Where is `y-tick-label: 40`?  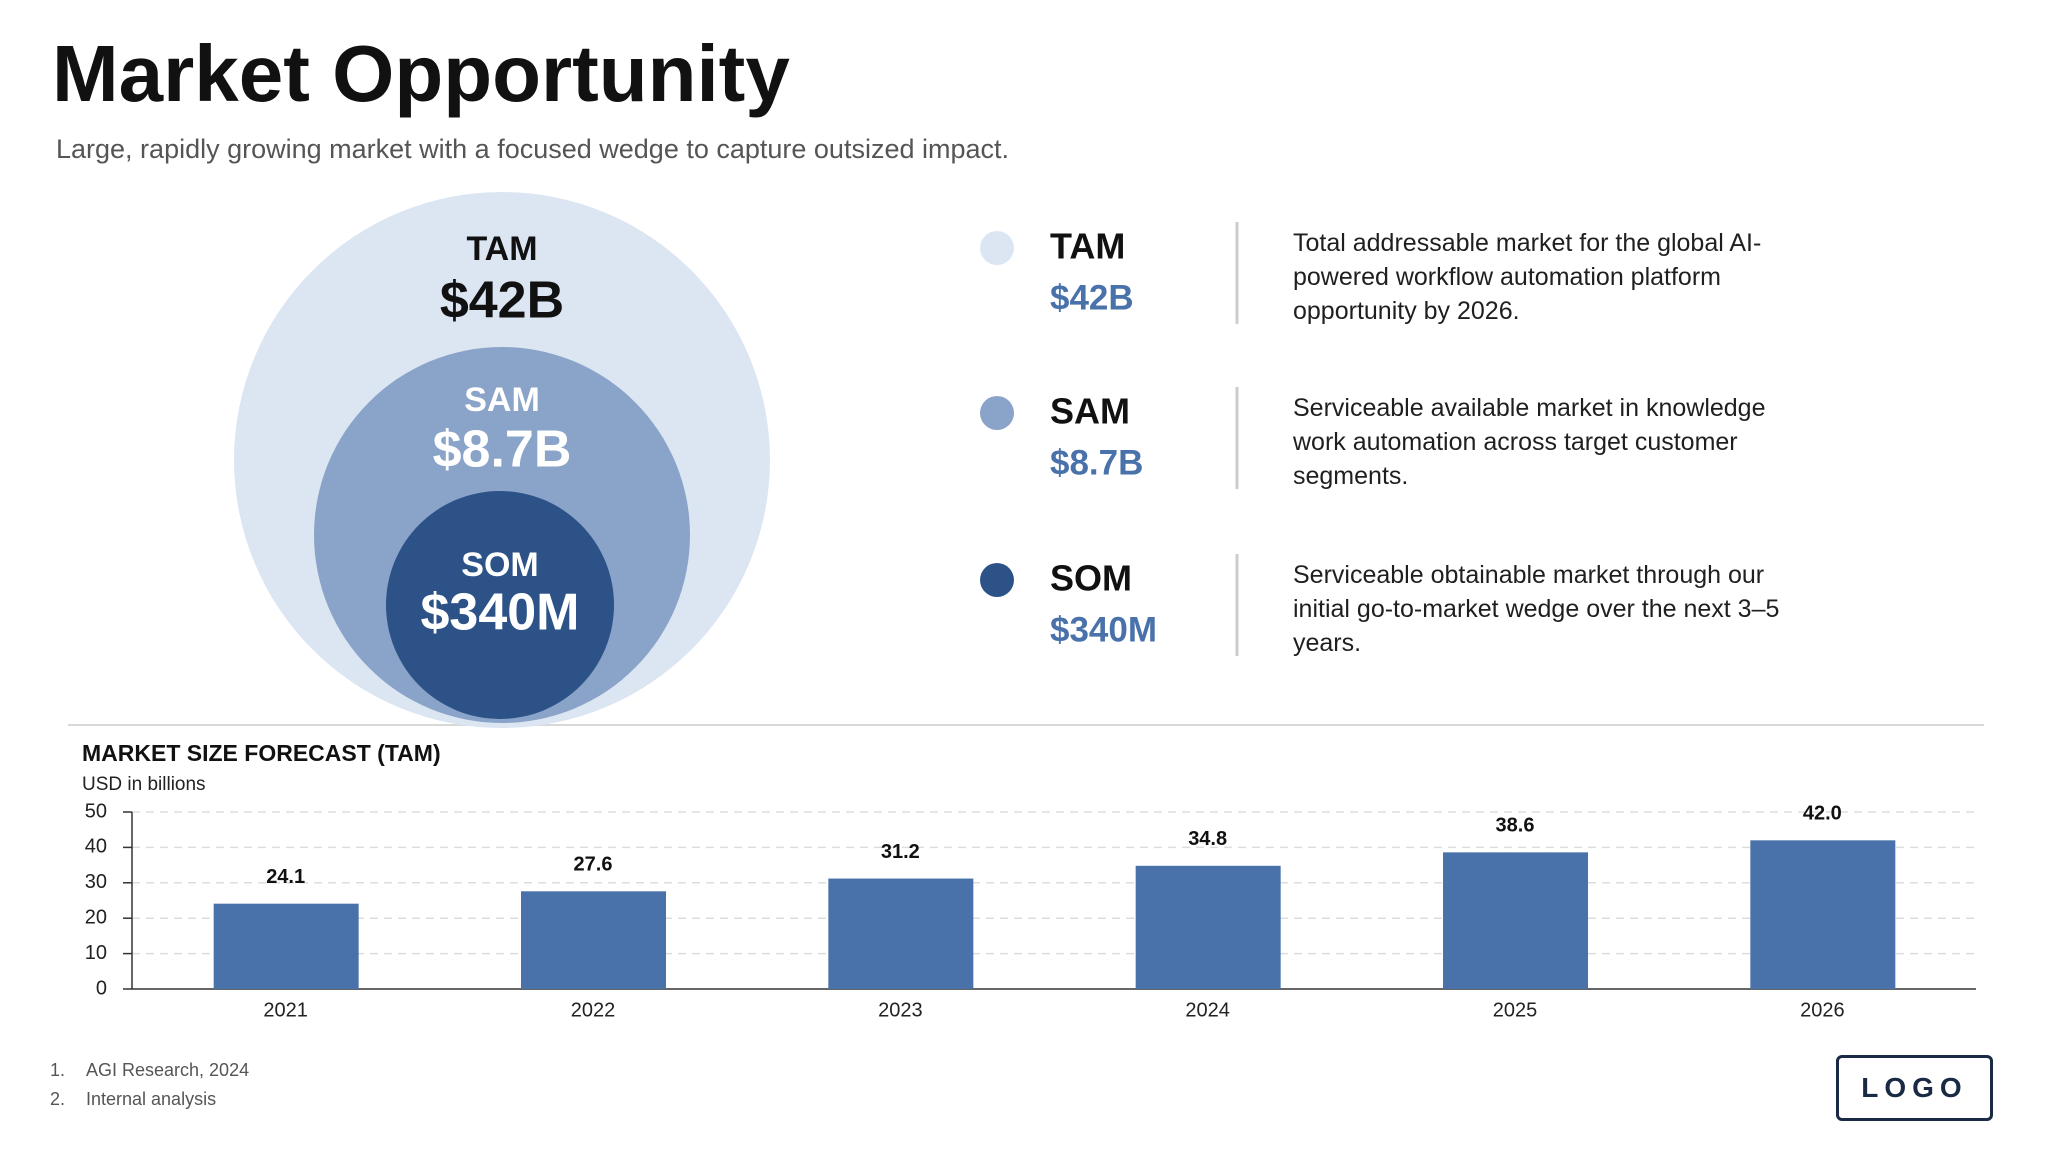 y-tick-label: 40 is located at coordinates (96, 847).